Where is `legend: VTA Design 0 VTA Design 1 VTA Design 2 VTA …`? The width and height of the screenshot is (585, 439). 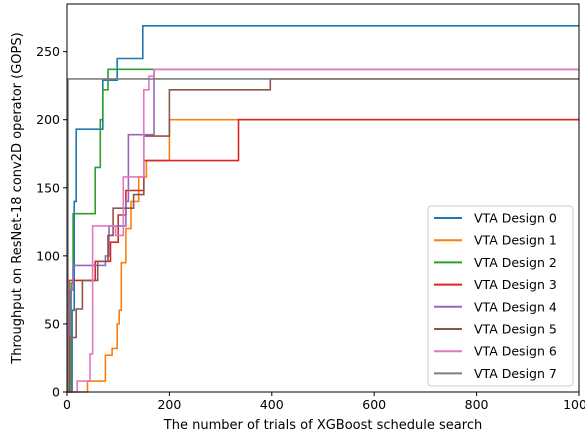 legend: VTA Design 0 VTA Design 1 VTA Design 2 VTA … is located at coordinates (500, 296).